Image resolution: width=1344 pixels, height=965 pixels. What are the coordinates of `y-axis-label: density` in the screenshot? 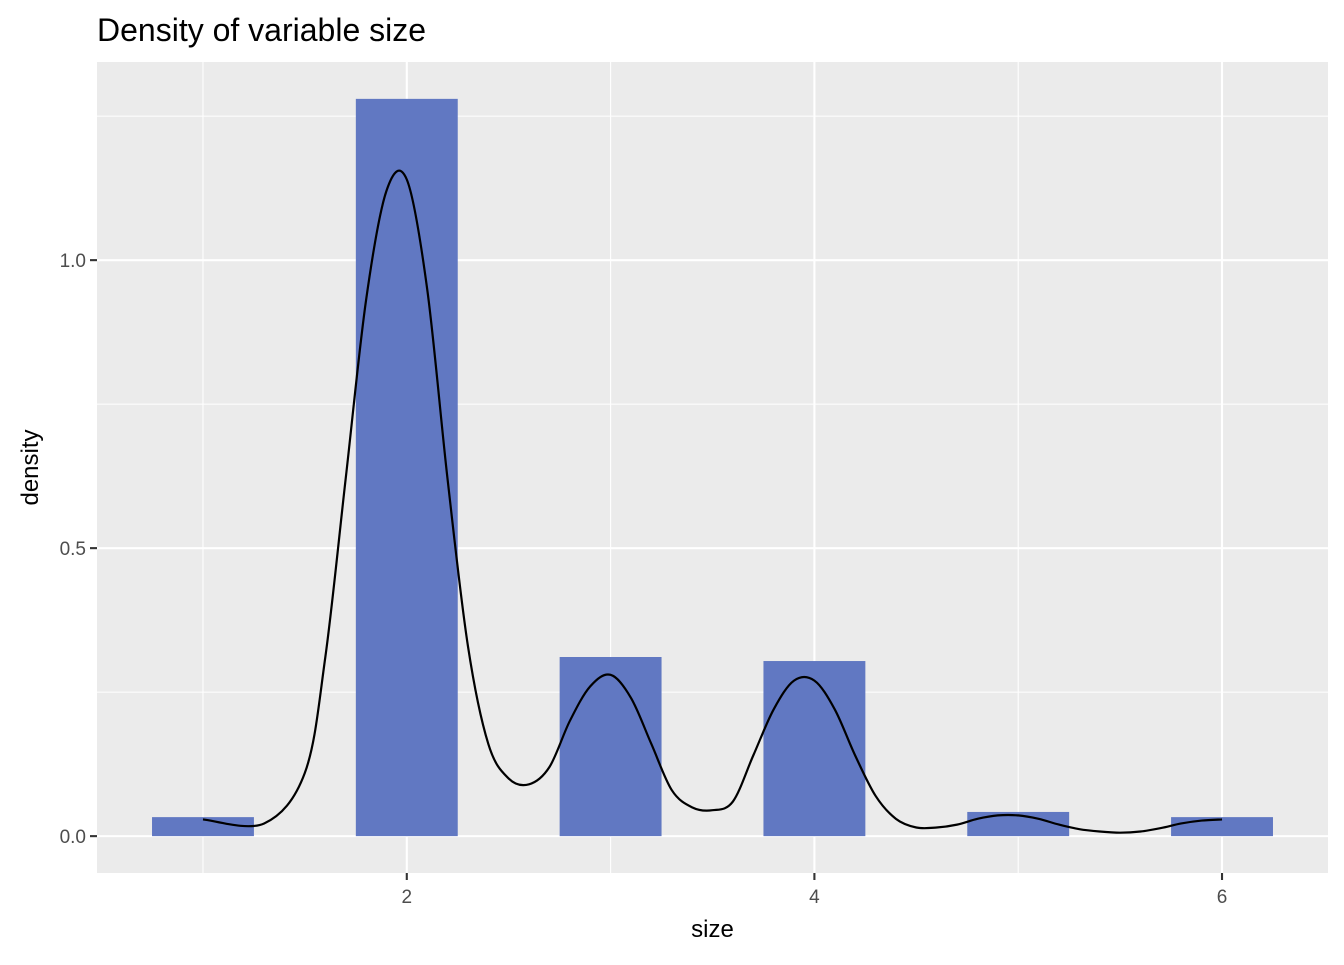 It's located at (30, 467).